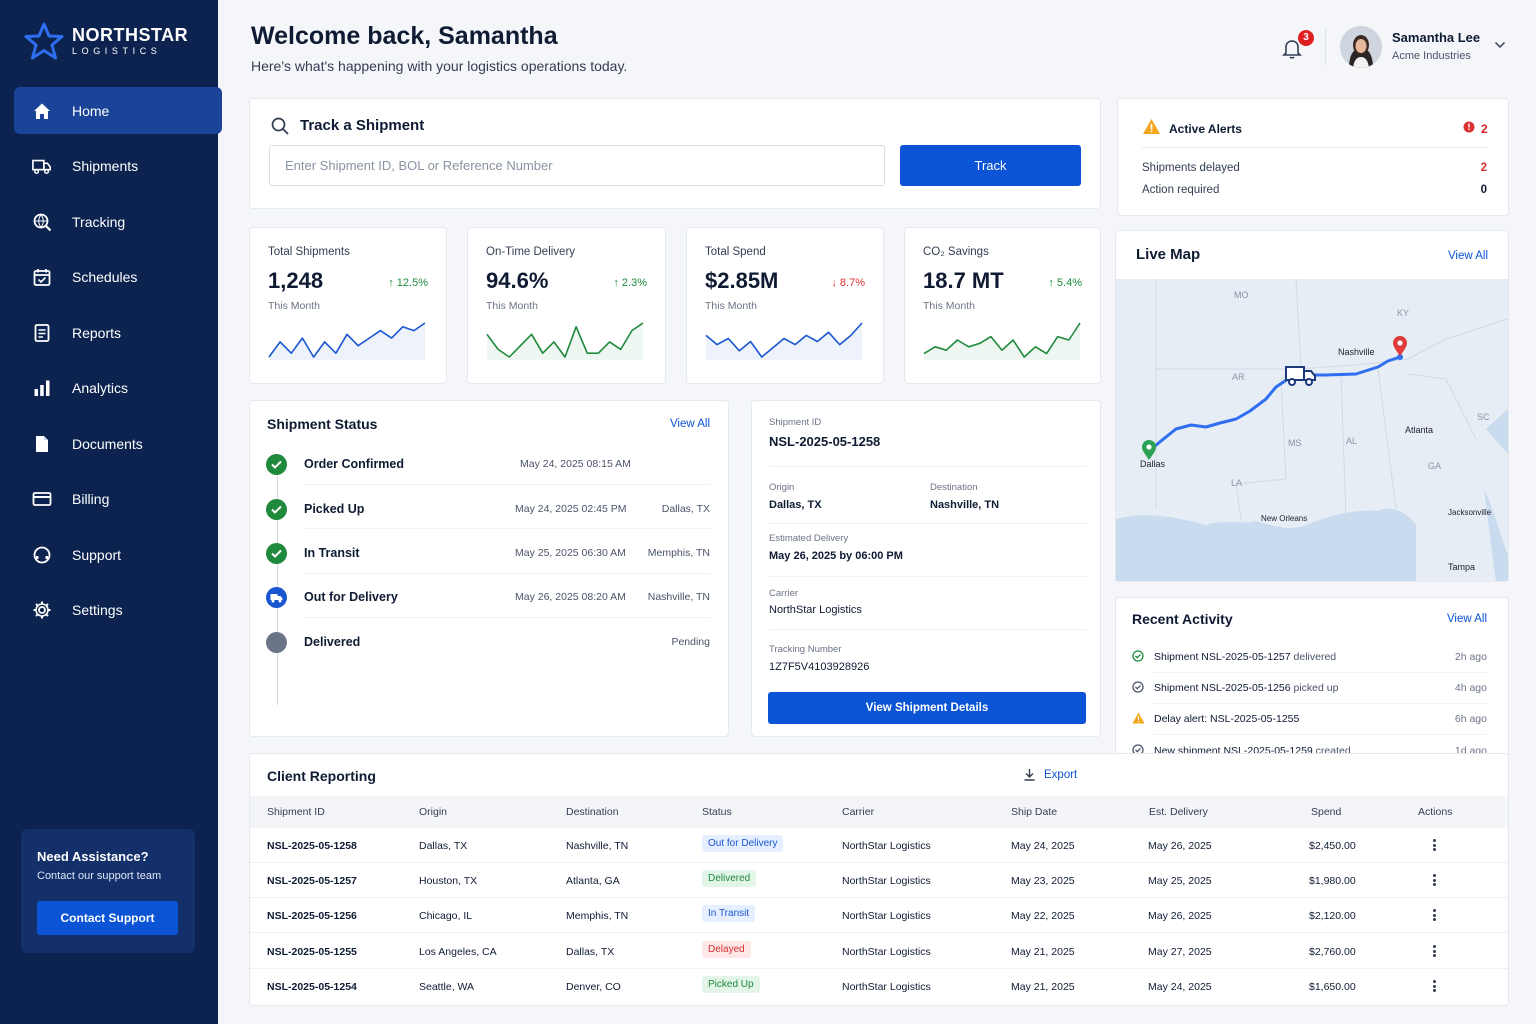 This screenshot has width=1536, height=1024. Describe the element at coordinates (347, 341) in the screenshot. I see `sparkline-area` at that location.